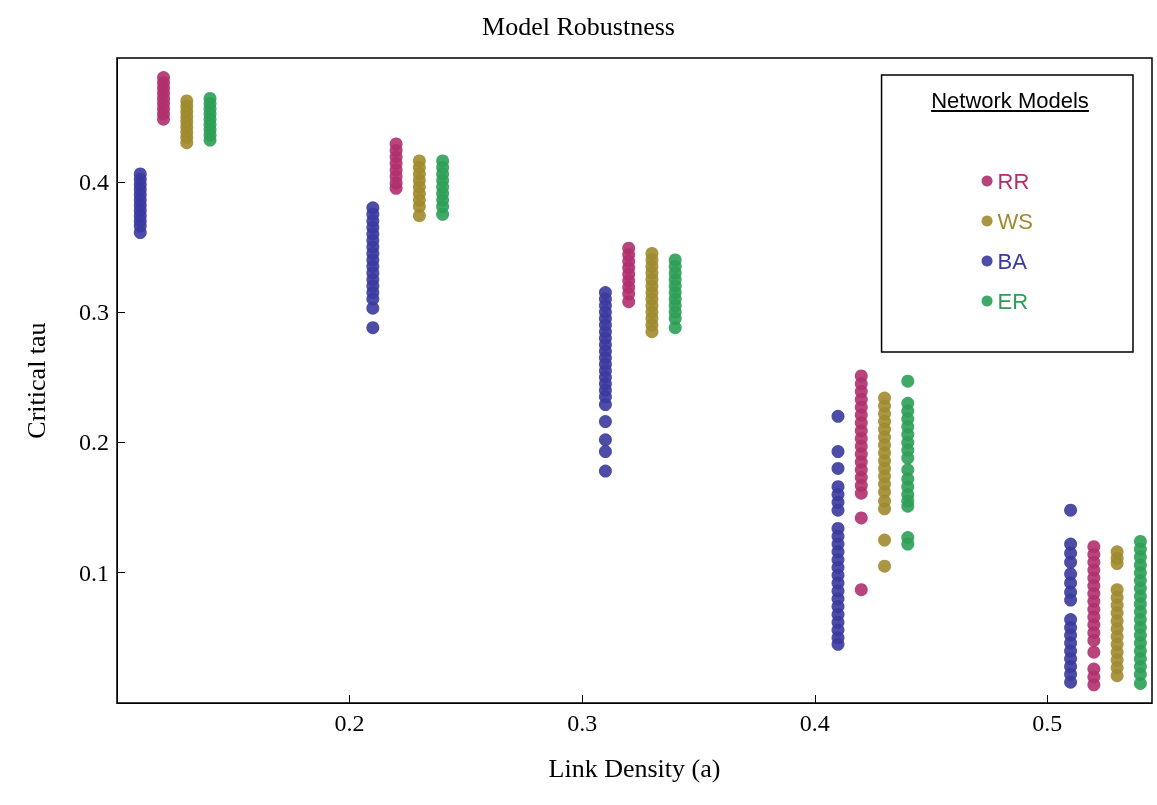 Image resolution: width=1157 pixels, height=805 pixels. What do you see at coordinates (582, 723) in the screenshot?
I see `x-tick-label: 0.3` at bounding box center [582, 723].